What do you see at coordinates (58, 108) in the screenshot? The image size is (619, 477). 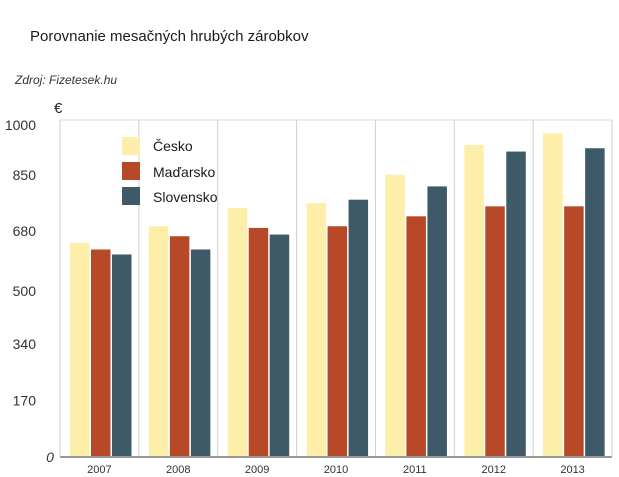 I see `y-axis-unit: €` at bounding box center [58, 108].